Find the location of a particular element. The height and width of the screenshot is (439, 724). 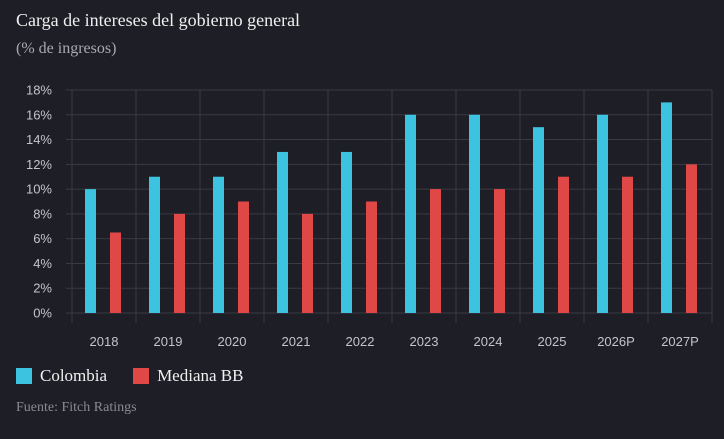

bar-mediana-bb-2025 is located at coordinates (563, 244).